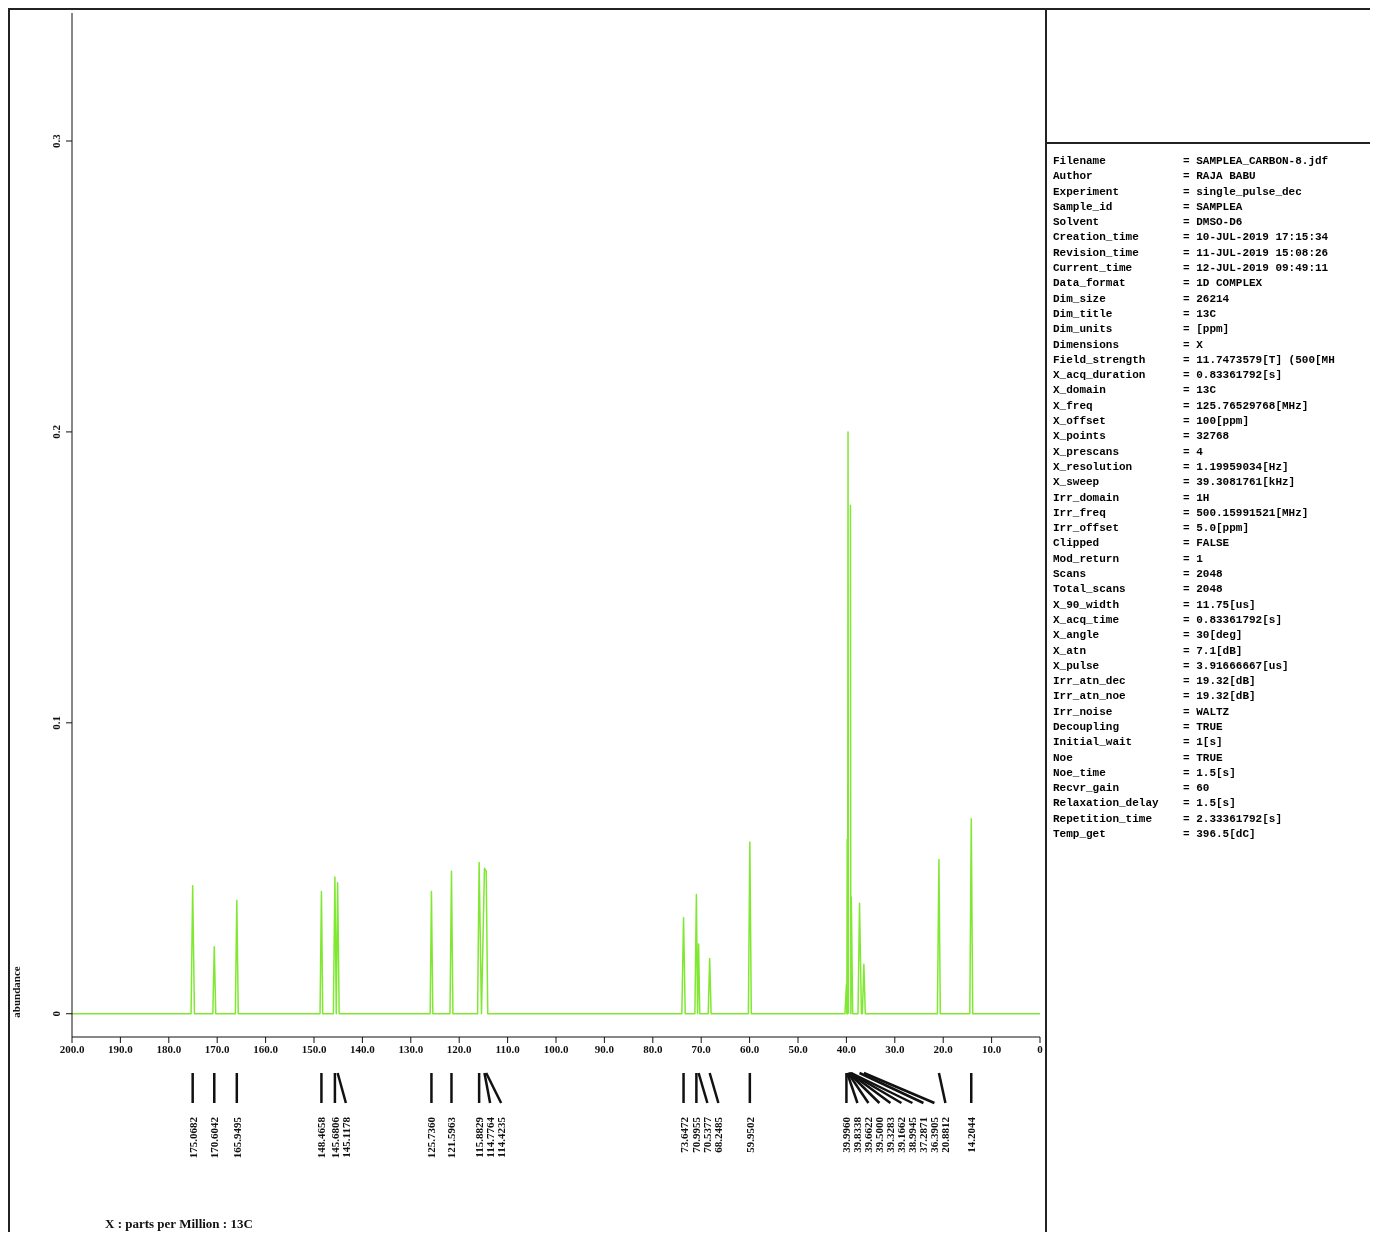 The width and height of the screenshot is (1378, 1234). I want to click on text: Current_time = 12-JUL-2019 09:49:11, so click(1191, 268).